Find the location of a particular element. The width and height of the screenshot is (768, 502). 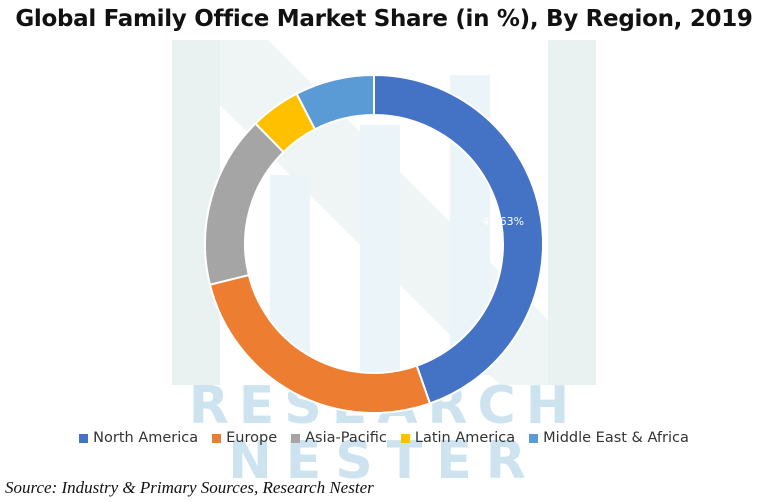

legend-item: Middle East & Africa is located at coordinates (609, 438).